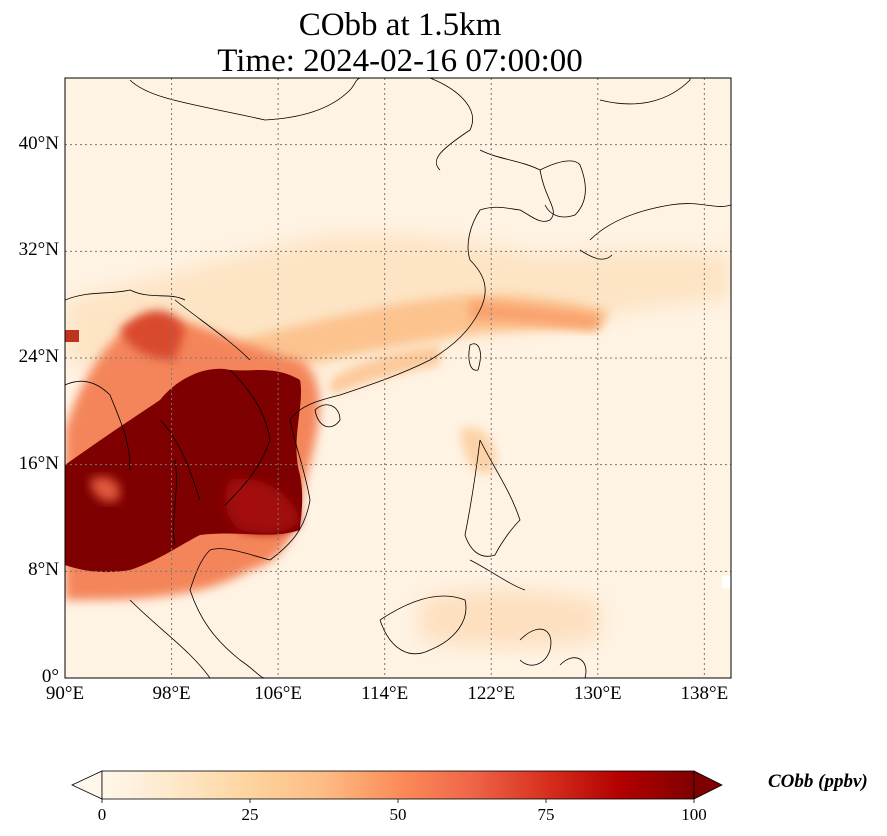 Image resolution: width=887 pixels, height=836 pixels. What do you see at coordinates (491, 693) in the screenshot?
I see `longitude-tick-label: 122°E` at bounding box center [491, 693].